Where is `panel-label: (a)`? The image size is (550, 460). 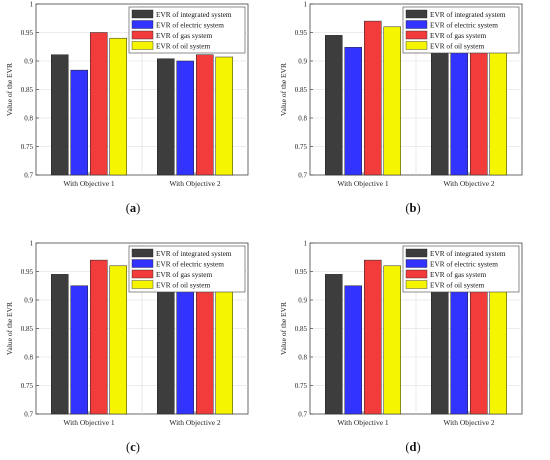 panel-label: (a) is located at coordinates (133, 208).